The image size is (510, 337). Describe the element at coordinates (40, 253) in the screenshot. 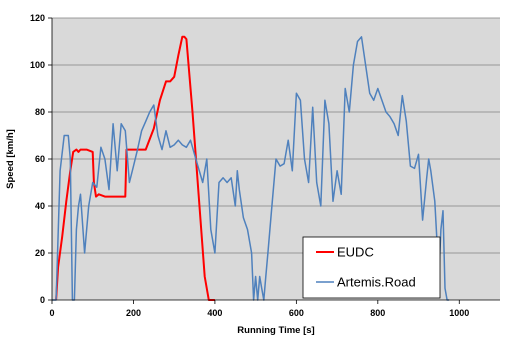

I see `y-tick-label: 20` at that location.